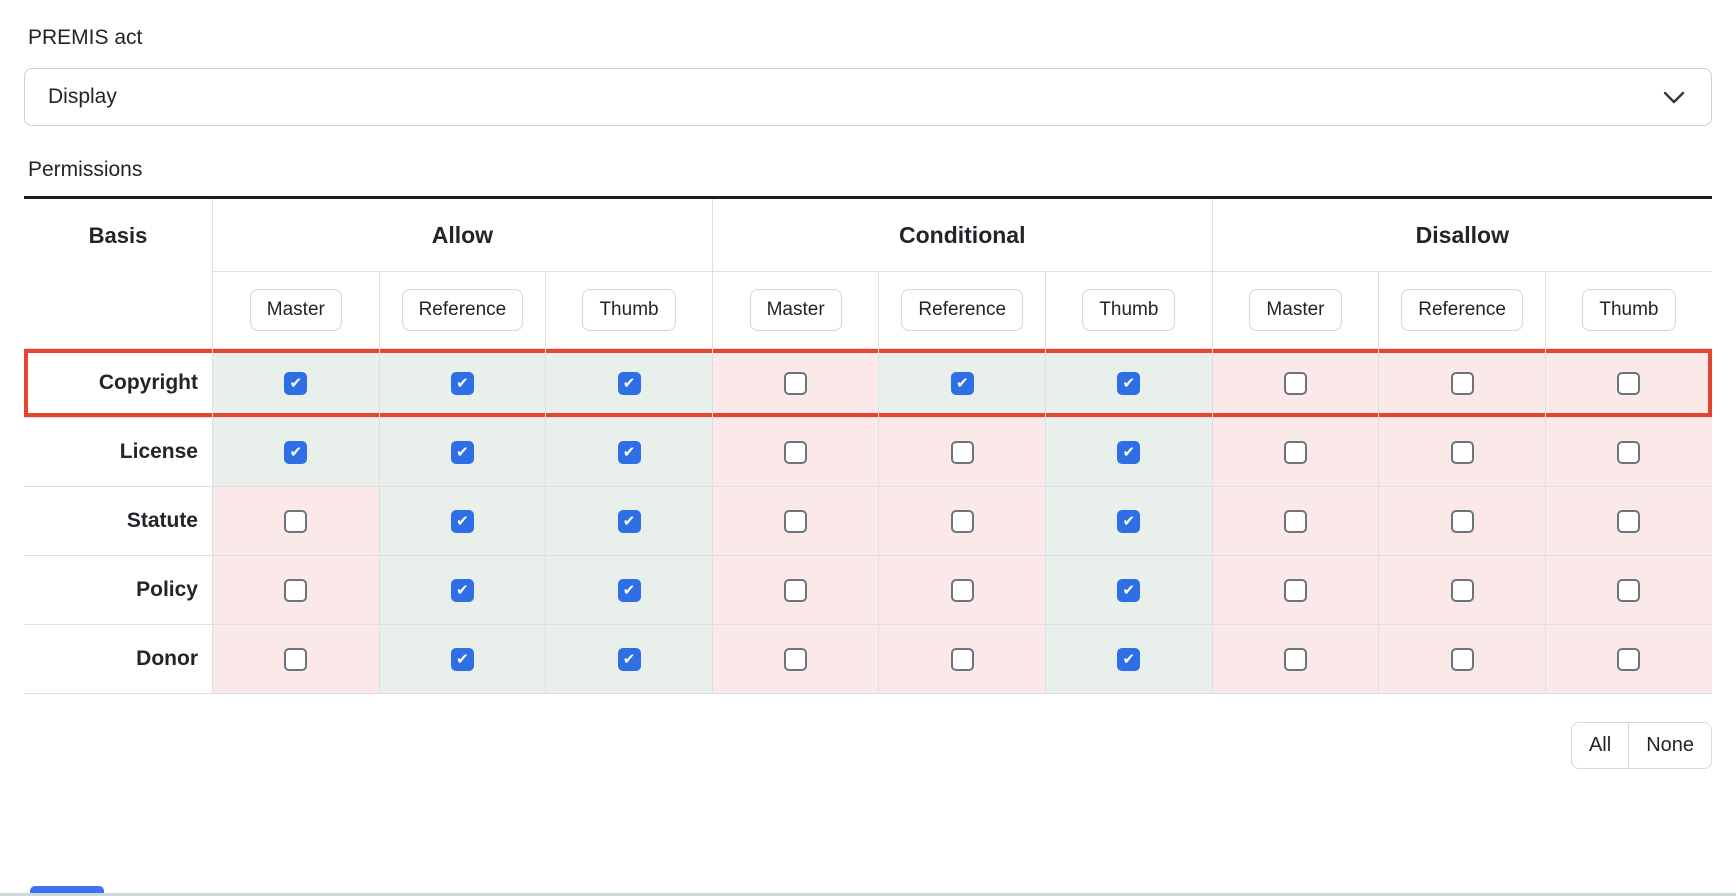  I want to click on checkbox-donor-allow-master, so click(296, 659).